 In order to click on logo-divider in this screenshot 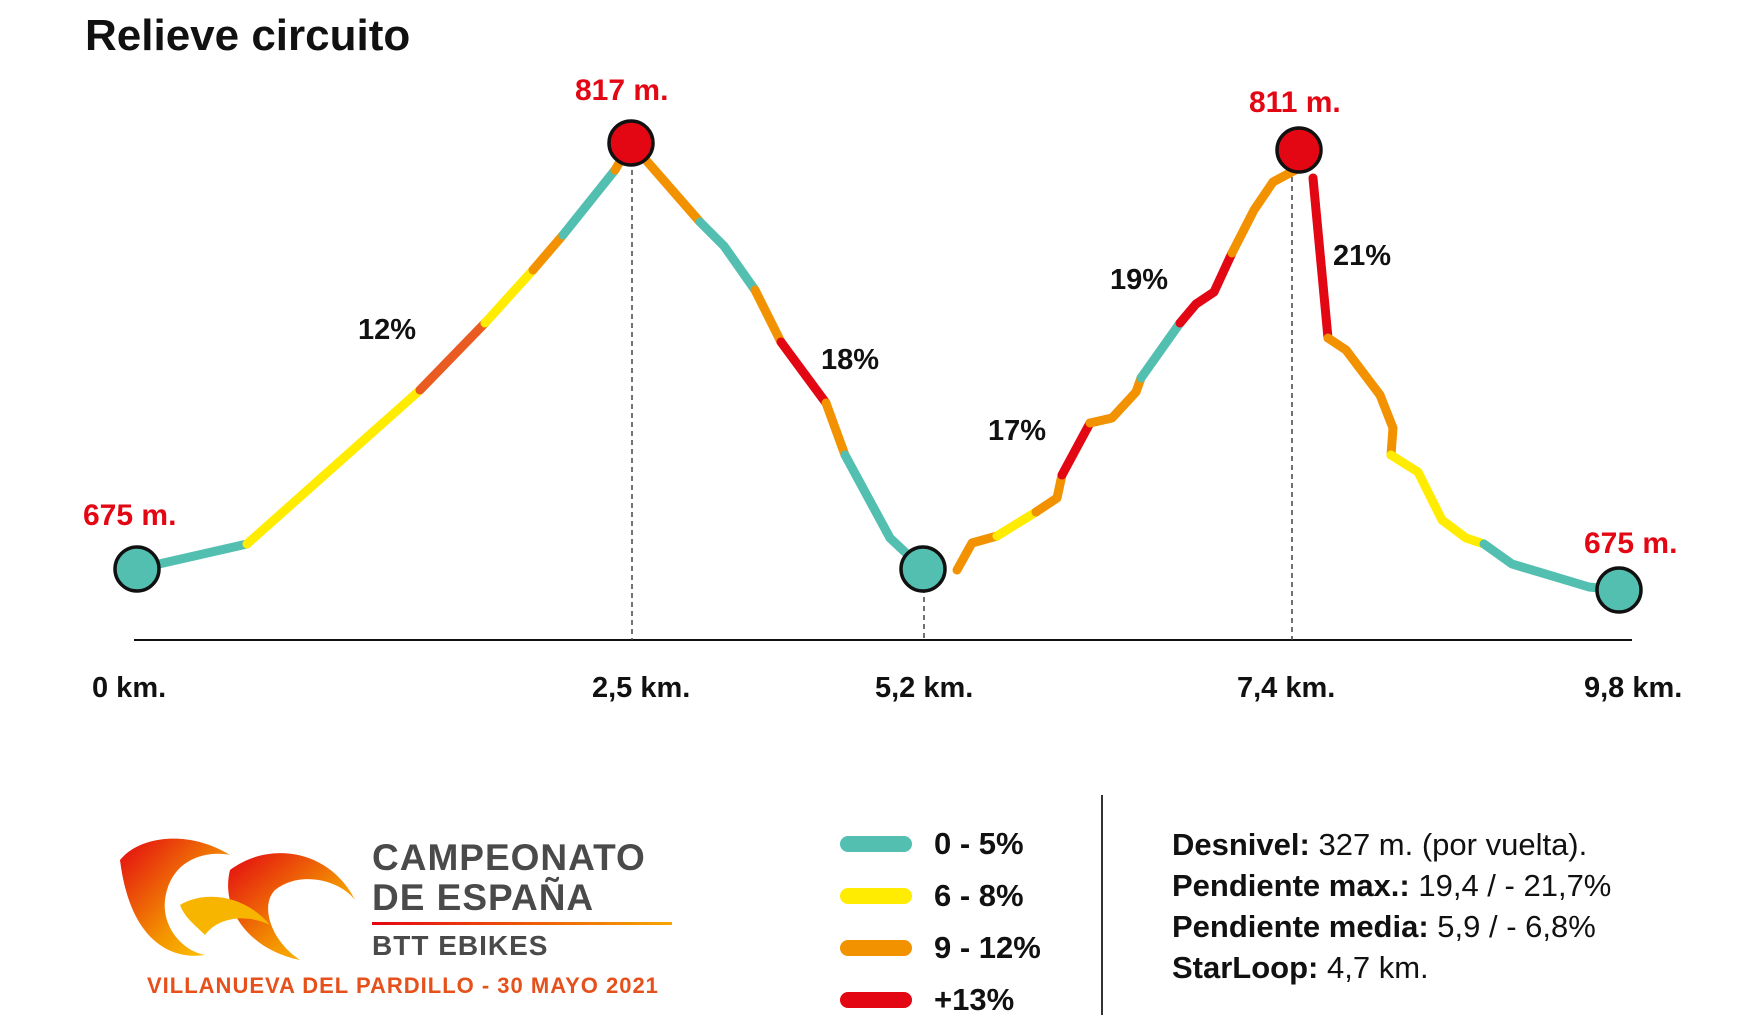, I will do `click(522, 923)`.